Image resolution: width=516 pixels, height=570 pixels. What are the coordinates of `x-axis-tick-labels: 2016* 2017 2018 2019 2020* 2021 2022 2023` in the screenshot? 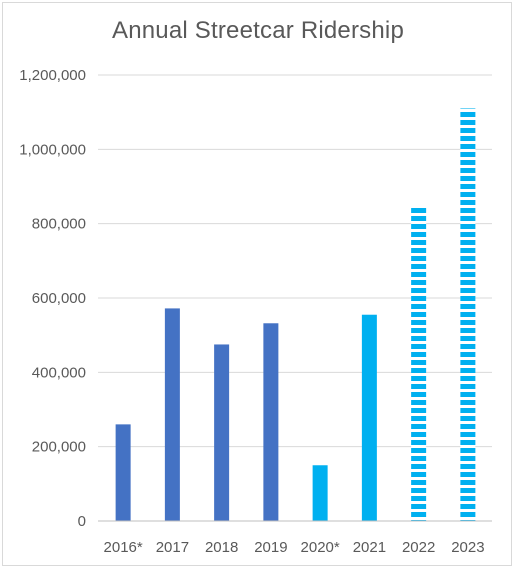 It's located at (294, 547).